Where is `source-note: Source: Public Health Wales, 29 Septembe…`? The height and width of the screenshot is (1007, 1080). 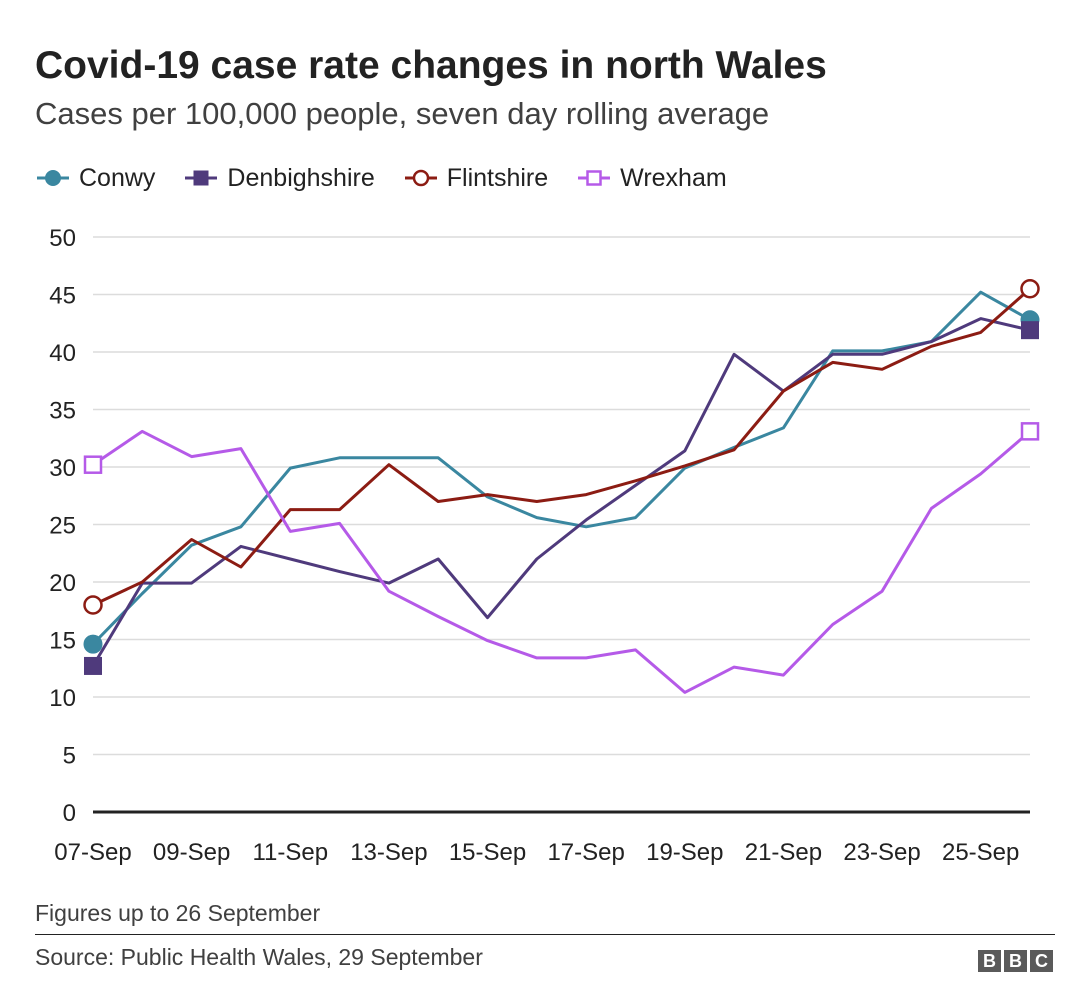 source-note: Source: Public Health Wales, 29 Septembe… is located at coordinates (259, 957).